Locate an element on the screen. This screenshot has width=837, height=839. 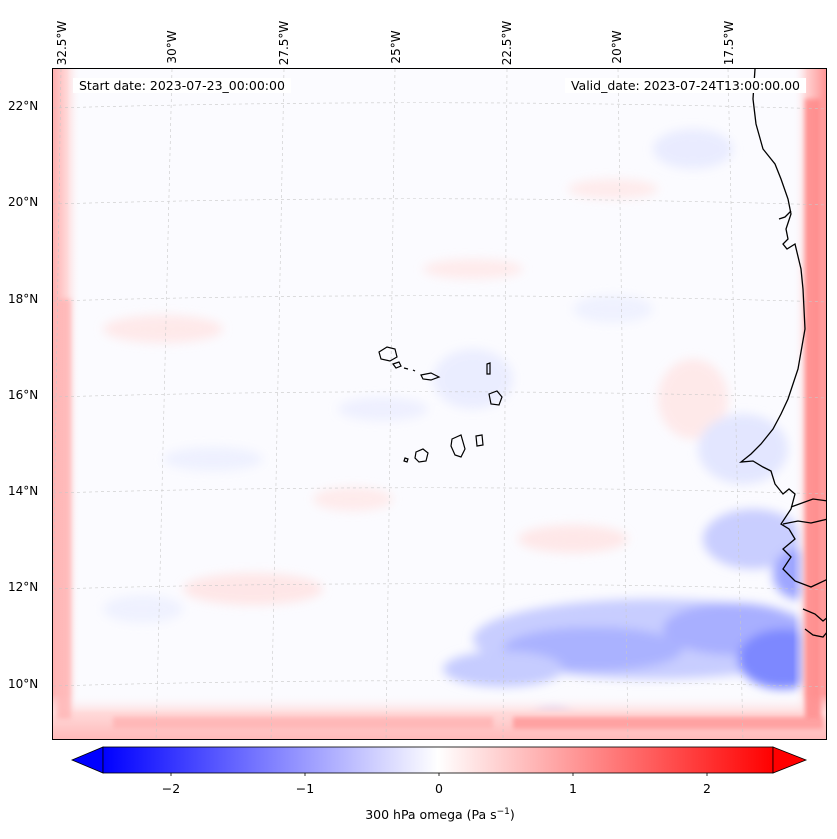
lat-label-18n: 18°N is located at coordinates (23, 299).